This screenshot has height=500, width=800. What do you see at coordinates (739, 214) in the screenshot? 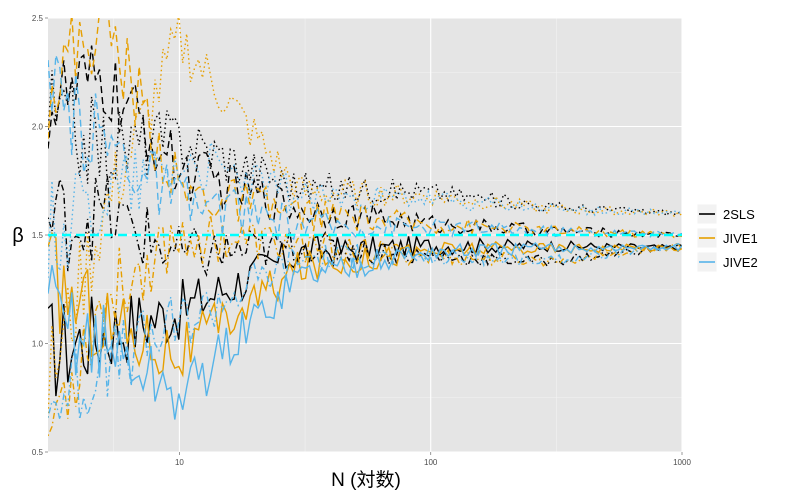
I see `legend-label-2sls: 2SLS` at bounding box center [739, 214].